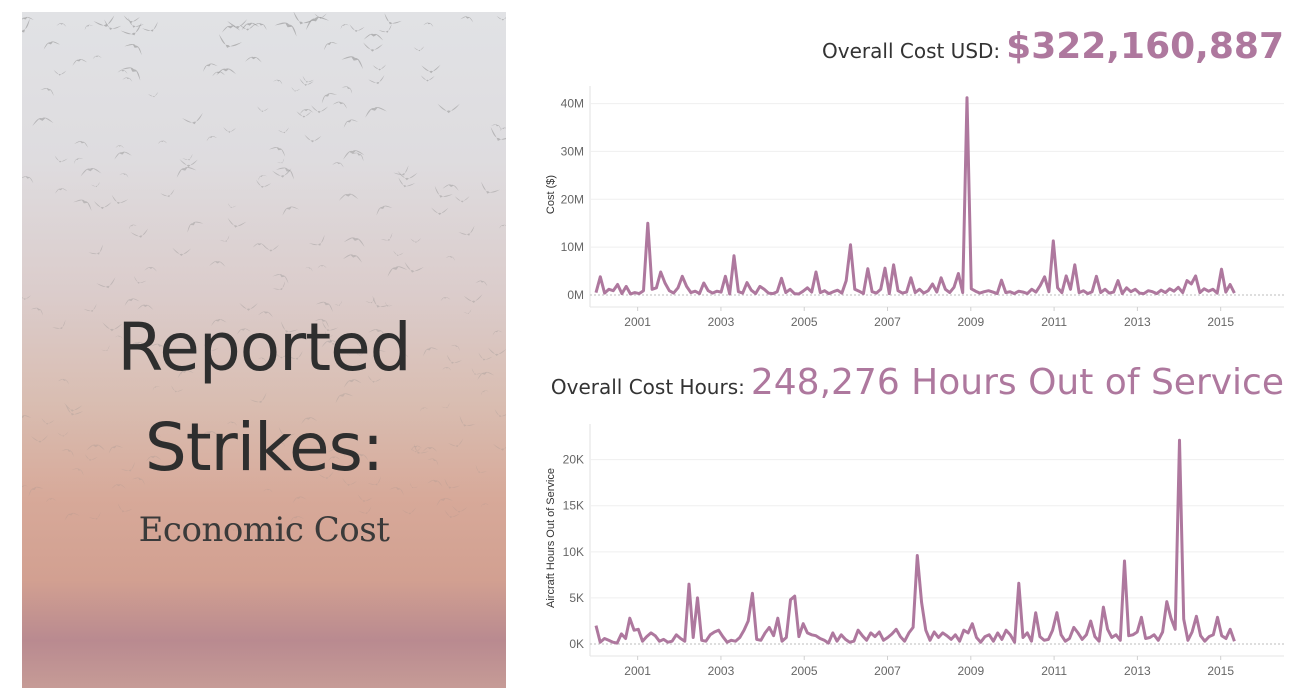 The image size is (1300, 700). Describe the element at coordinates (576, 644) in the screenshot. I see `y-tick-label: 0K` at that location.